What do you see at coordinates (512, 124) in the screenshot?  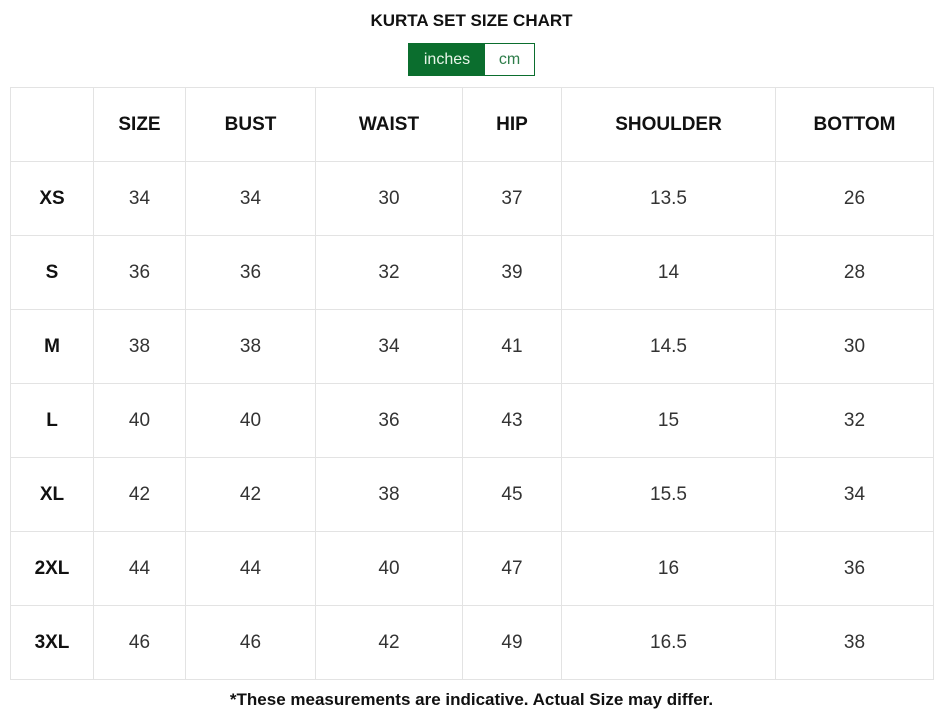 I see `column-header: HIP` at bounding box center [512, 124].